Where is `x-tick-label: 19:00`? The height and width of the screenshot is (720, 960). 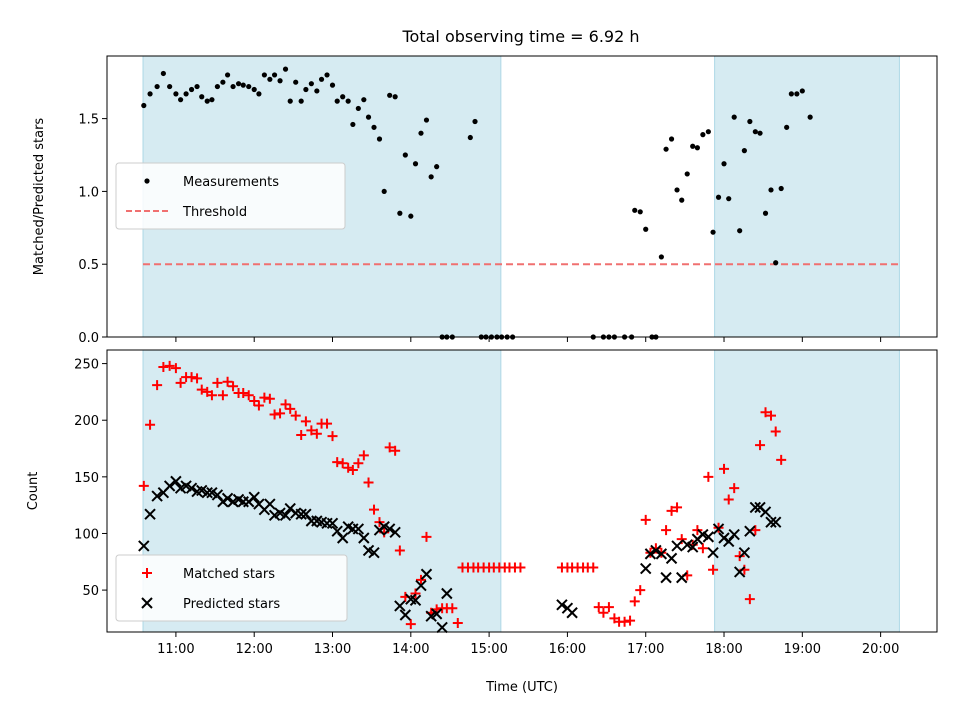
x-tick-label: 19:00 is located at coordinates (802, 649).